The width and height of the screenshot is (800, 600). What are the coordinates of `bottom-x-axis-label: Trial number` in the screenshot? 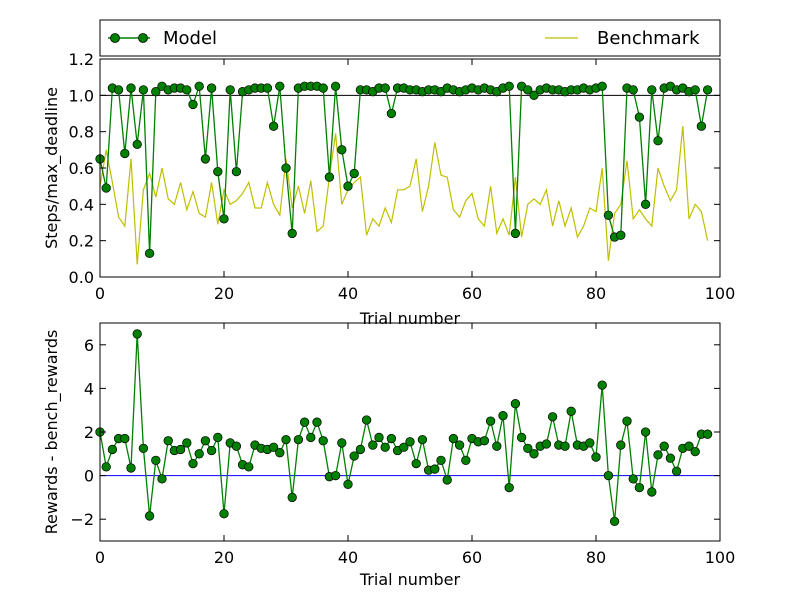 It's located at (410, 579).